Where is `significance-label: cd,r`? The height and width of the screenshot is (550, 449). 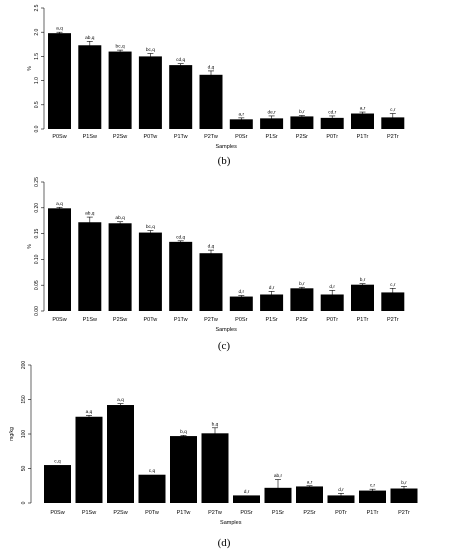
significance-label: cd,r is located at coordinates (332, 112).